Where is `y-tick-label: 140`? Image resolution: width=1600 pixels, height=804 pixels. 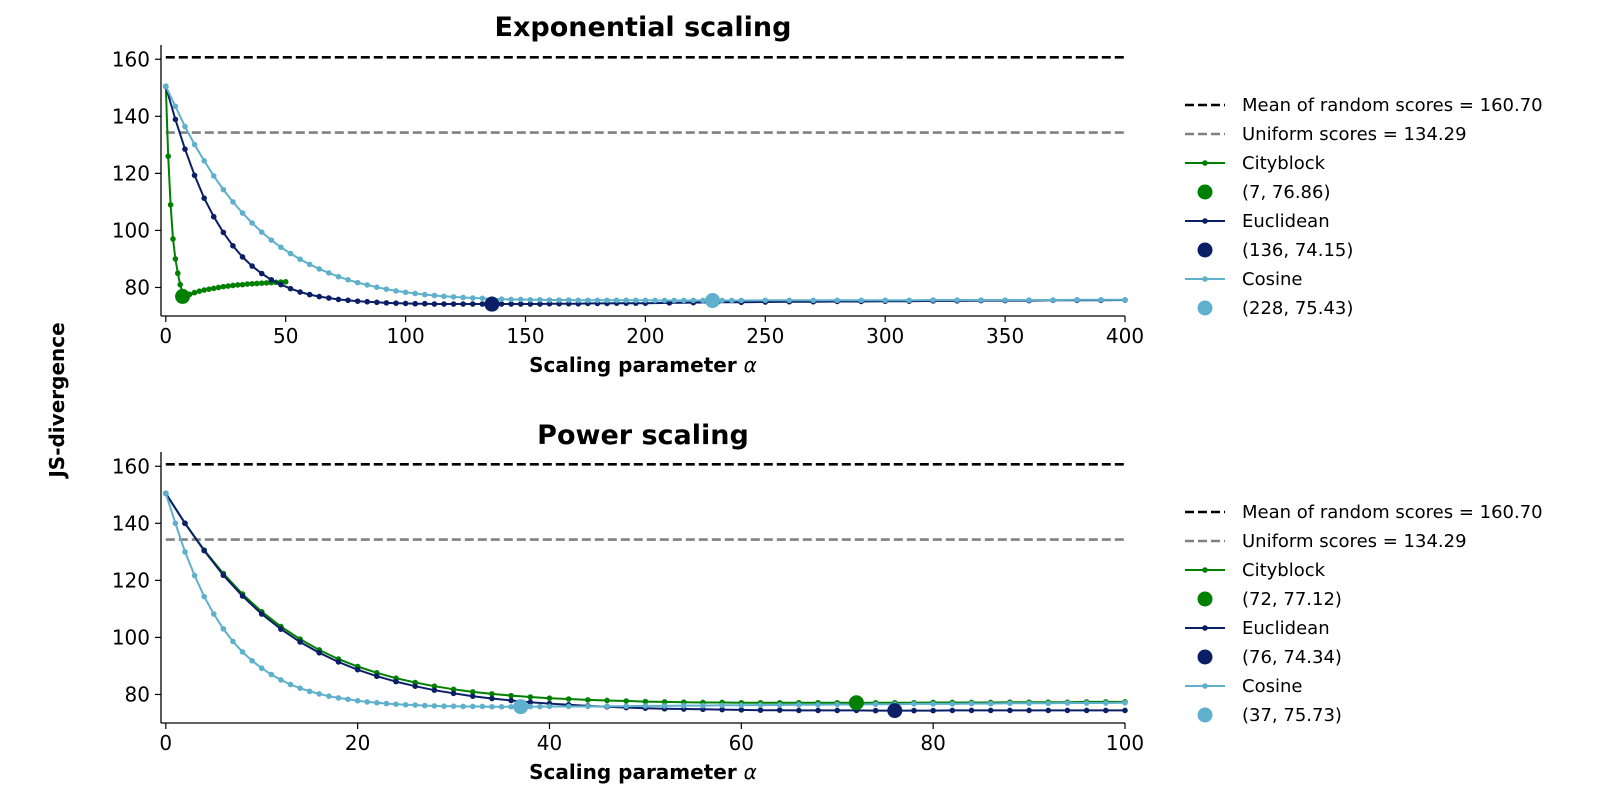
y-tick-label: 140 is located at coordinates (131, 116).